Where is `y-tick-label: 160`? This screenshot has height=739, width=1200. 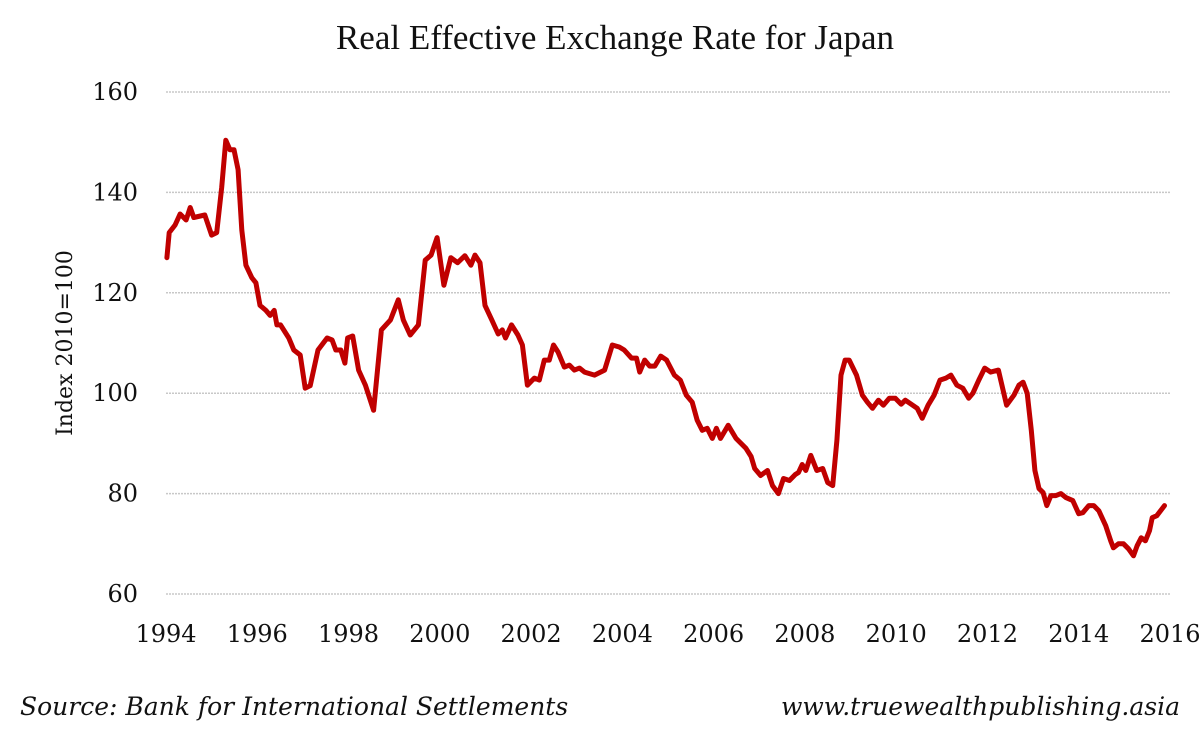
y-tick-label: 160 is located at coordinates (115, 92).